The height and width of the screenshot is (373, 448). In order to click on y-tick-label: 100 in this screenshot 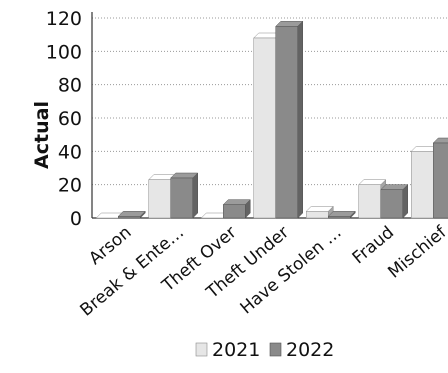, I will do `click(64, 52)`.